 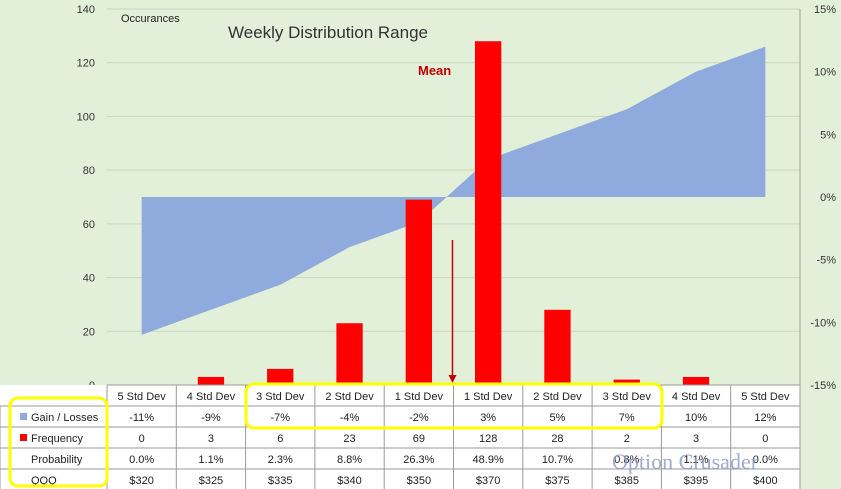 What do you see at coordinates (280, 460) in the screenshot?
I see `table-cell: 2.3%` at bounding box center [280, 460].